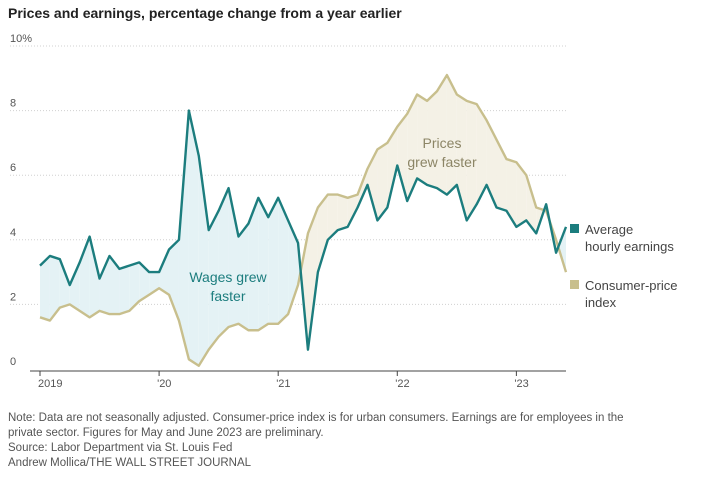 The width and height of the screenshot is (707, 480). What do you see at coordinates (629, 238) in the screenshot?
I see `legend-wages-label: Average hourly earnings` at bounding box center [629, 238].